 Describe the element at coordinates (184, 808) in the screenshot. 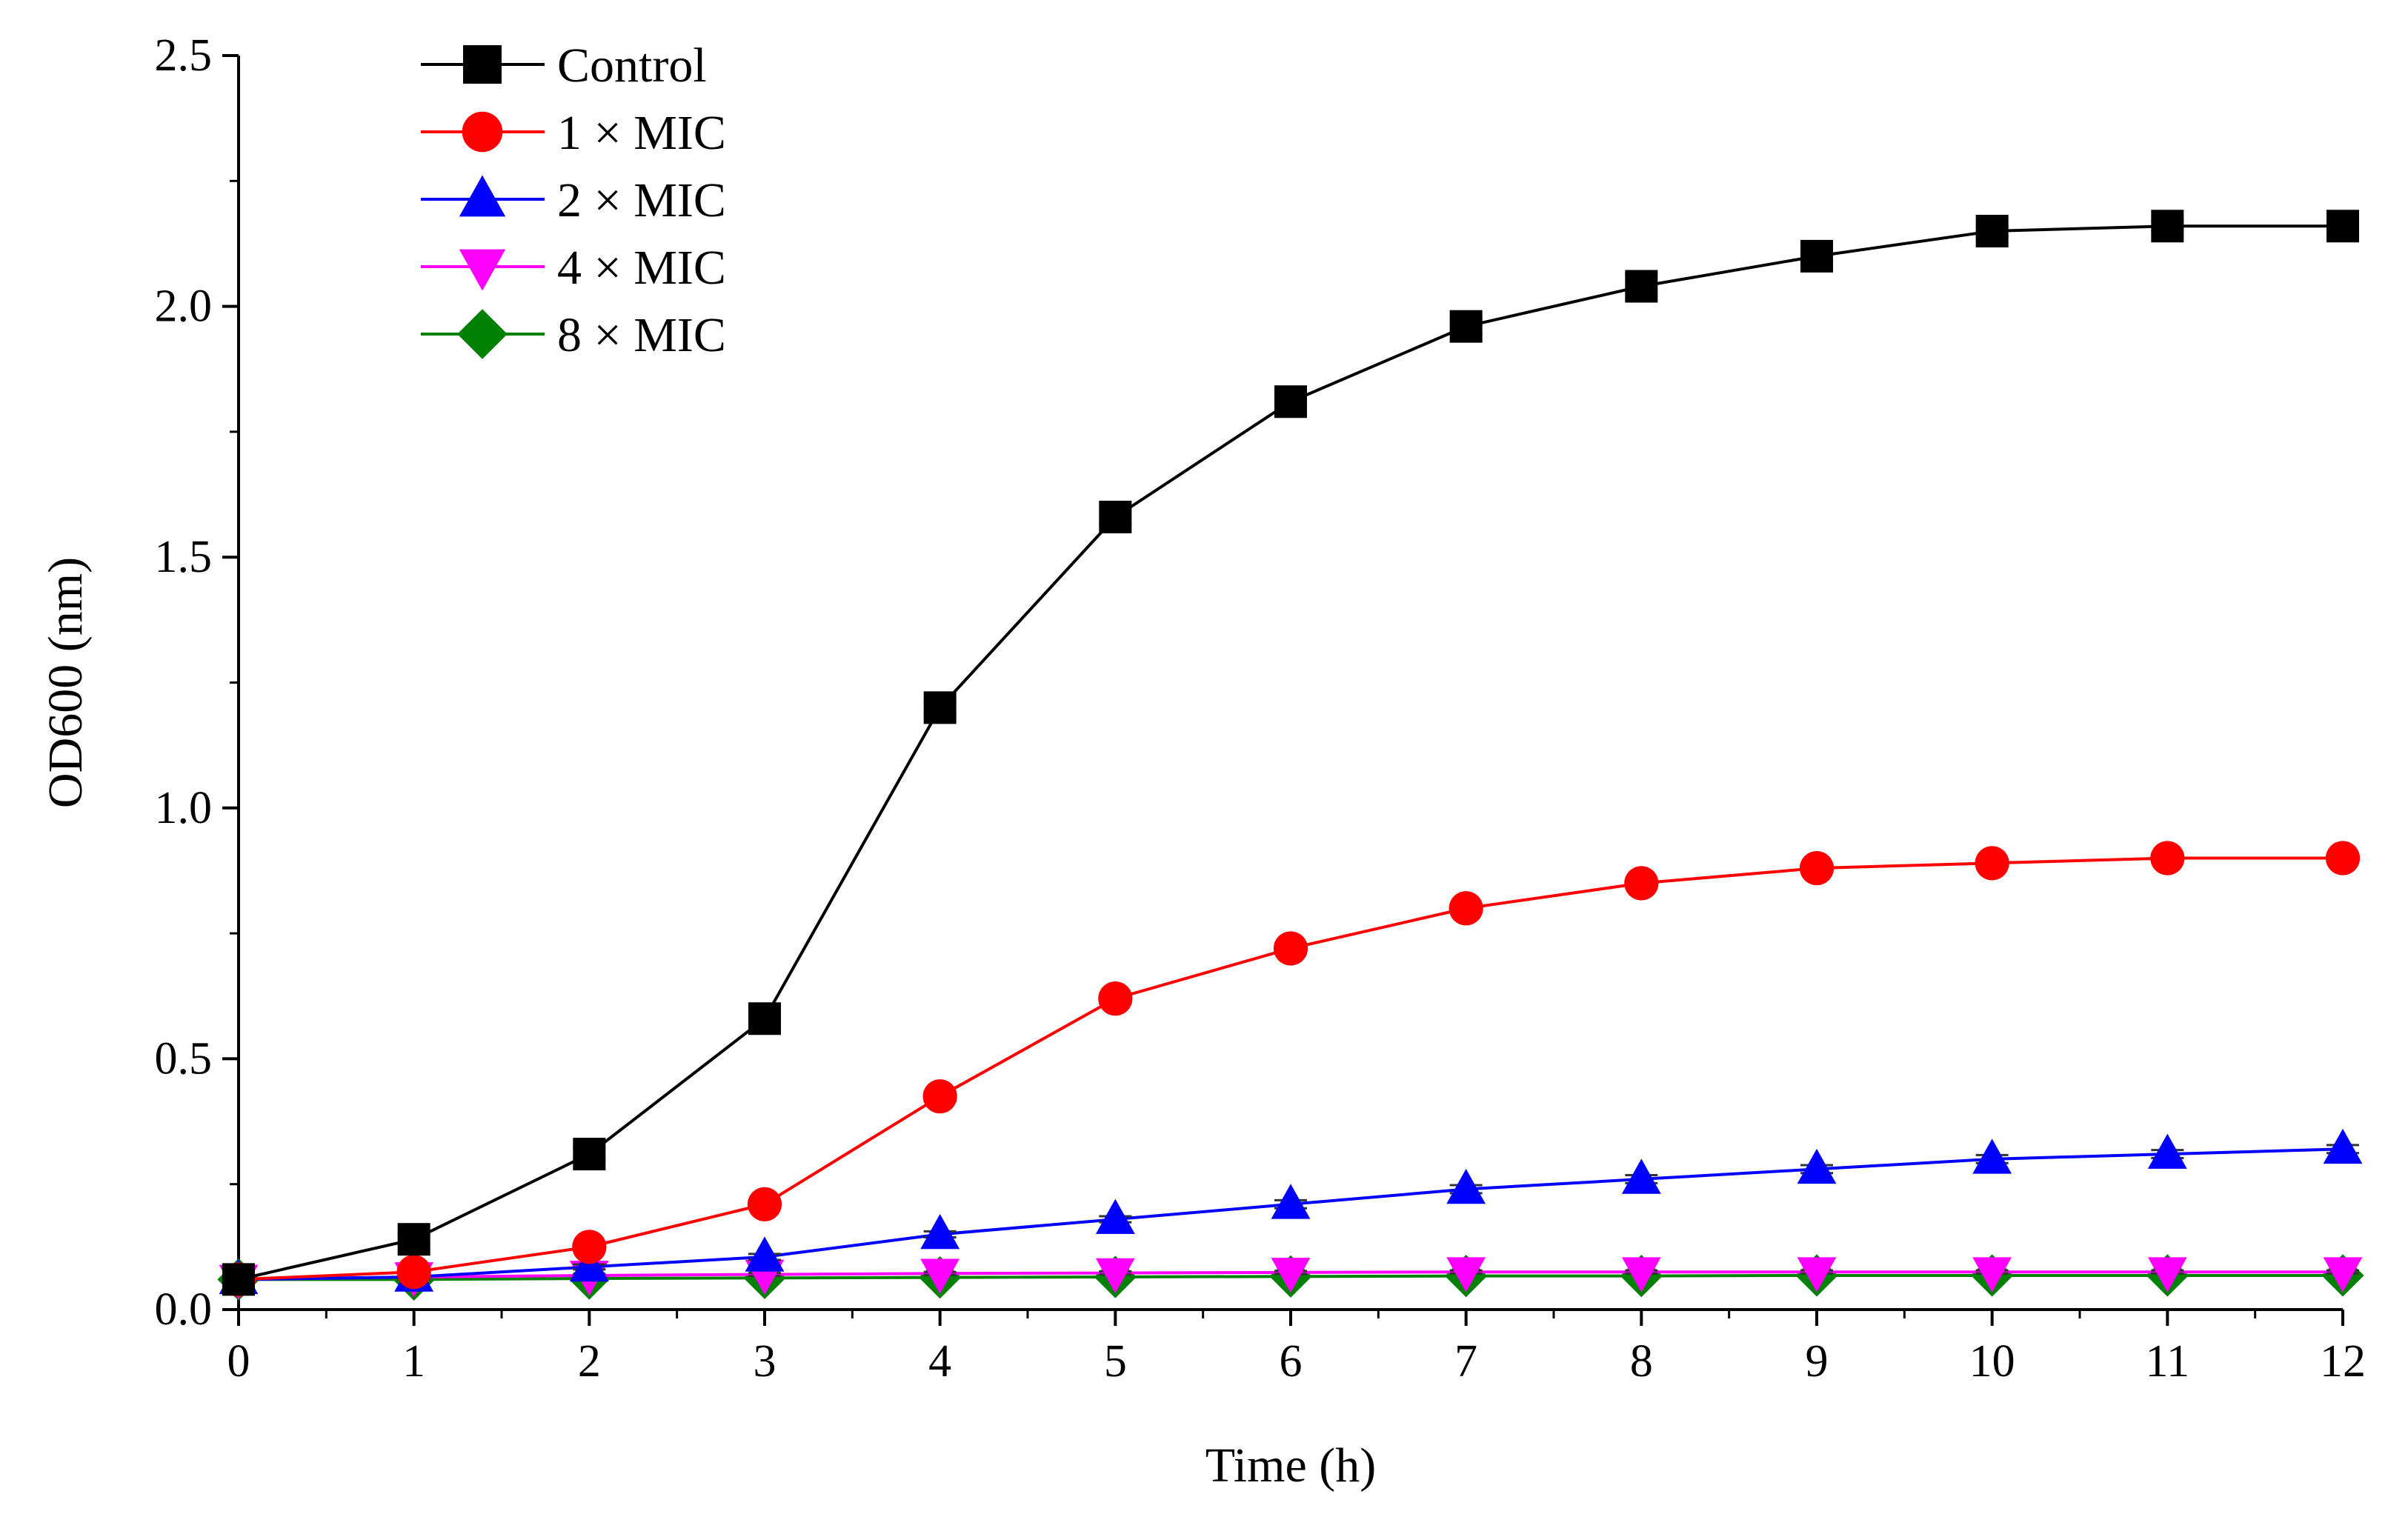

I see `y-tick-label: 1.0` at that location.